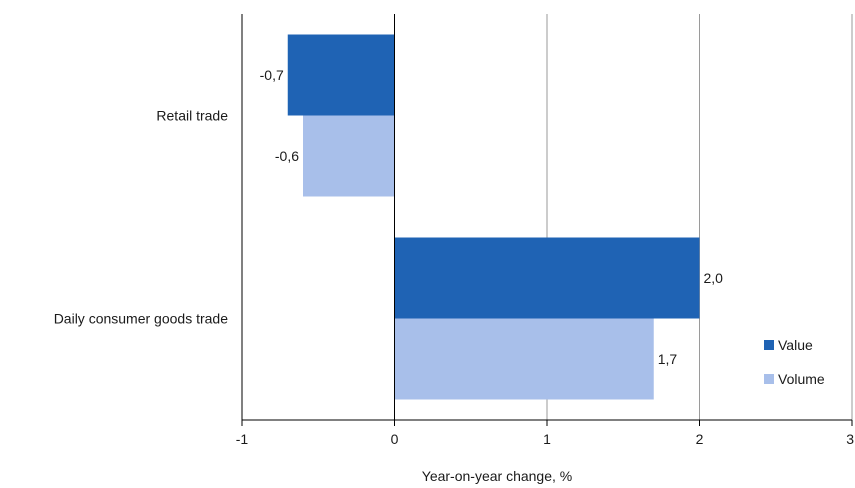 This screenshot has height=488, width=855. What do you see at coordinates (850, 439) in the screenshot?
I see `x-tick-label-4: 3` at bounding box center [850, 439].